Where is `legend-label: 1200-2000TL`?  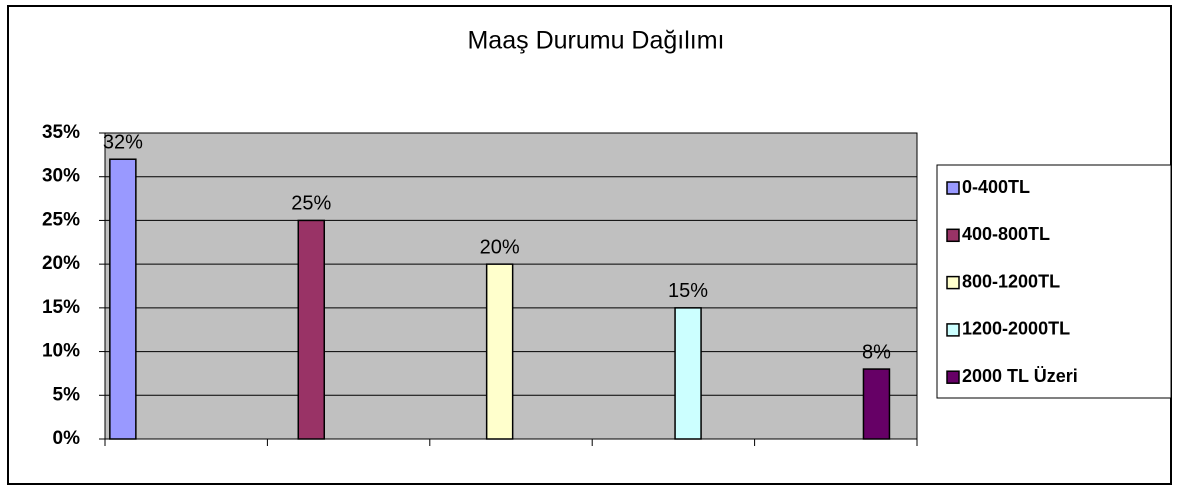 legend-label: 1200-2000TL is located at coordinates (1016, 329).